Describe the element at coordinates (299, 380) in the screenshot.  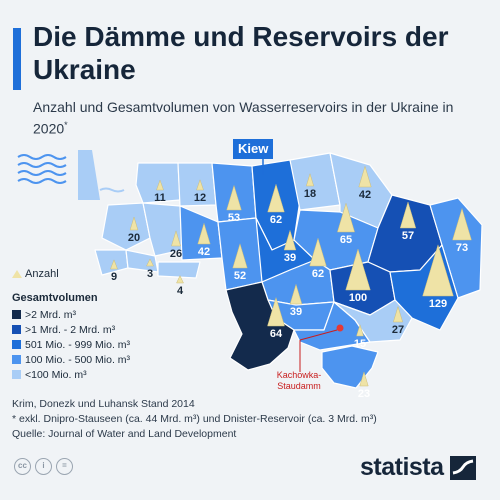
I see `dam-label: Kachowka-Staudamm` at that location.